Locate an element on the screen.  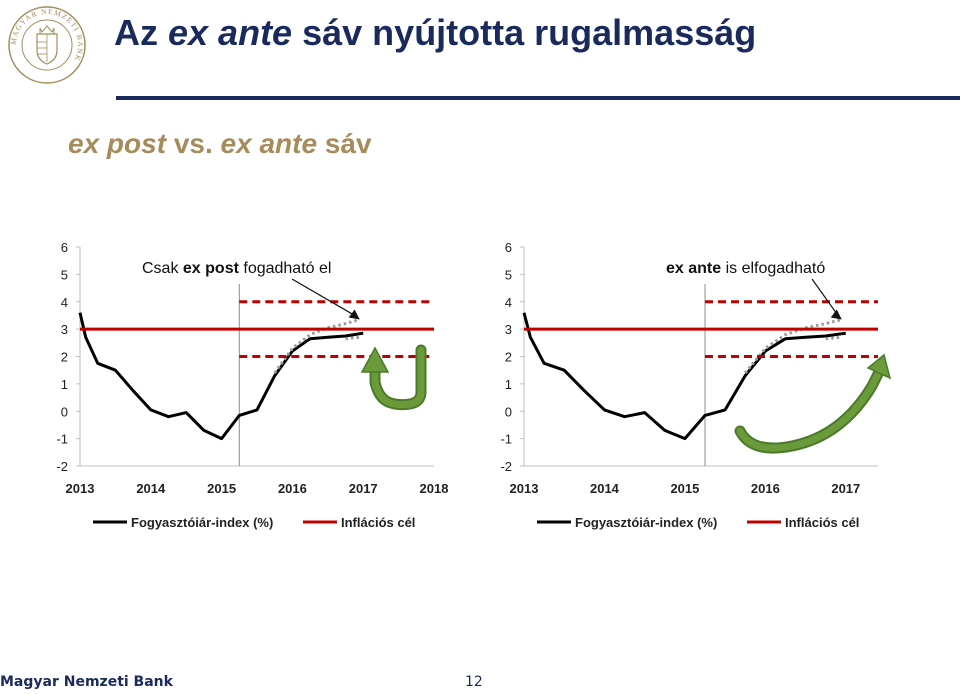
x-tick-label: 2018 is located at coordinates (434, 488).